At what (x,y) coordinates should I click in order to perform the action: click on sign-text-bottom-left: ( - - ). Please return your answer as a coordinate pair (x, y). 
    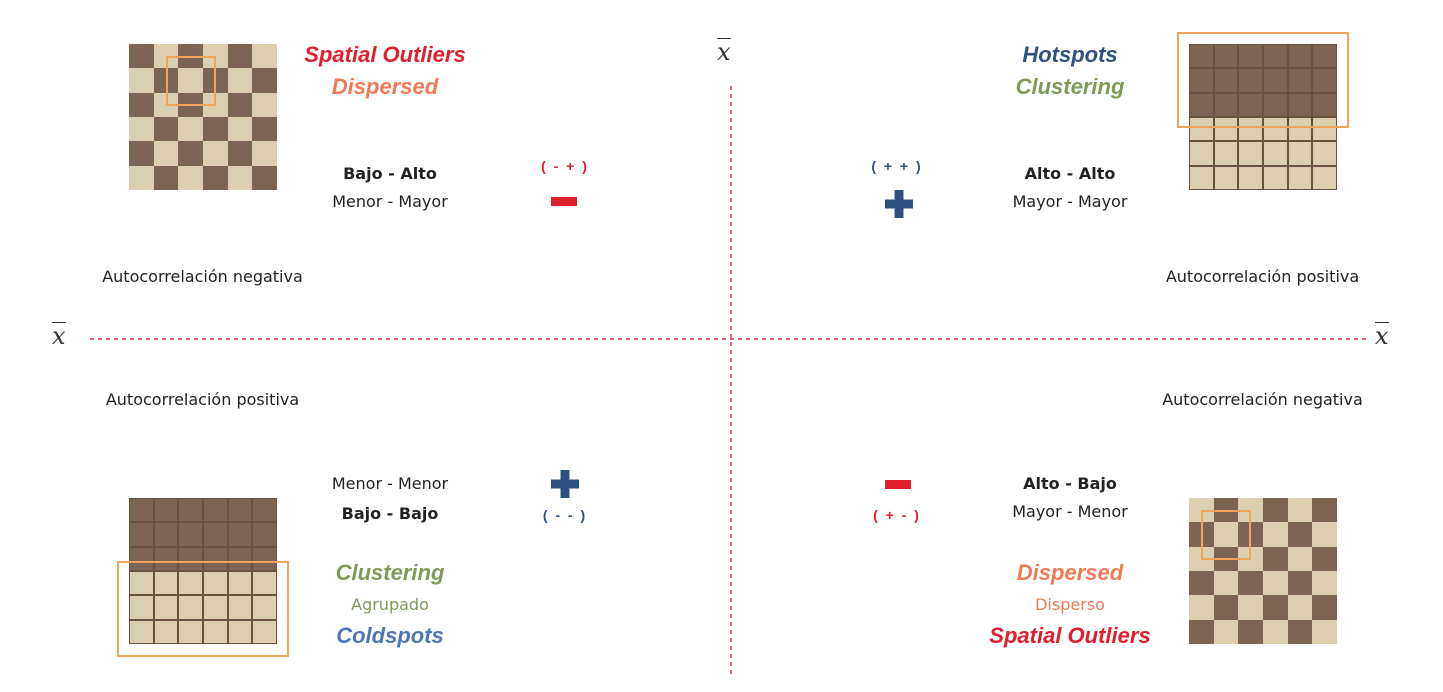
    Looking at the image, I should click on (565, 515).